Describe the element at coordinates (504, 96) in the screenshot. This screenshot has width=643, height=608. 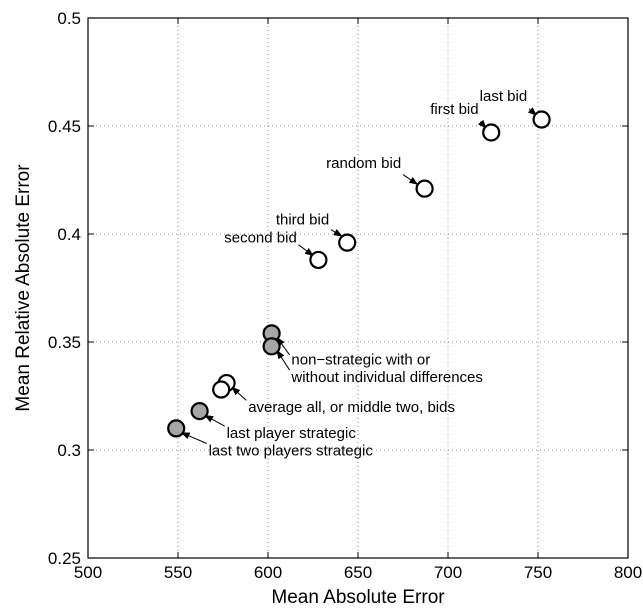
I see `annotation-label: last bid` at that location.